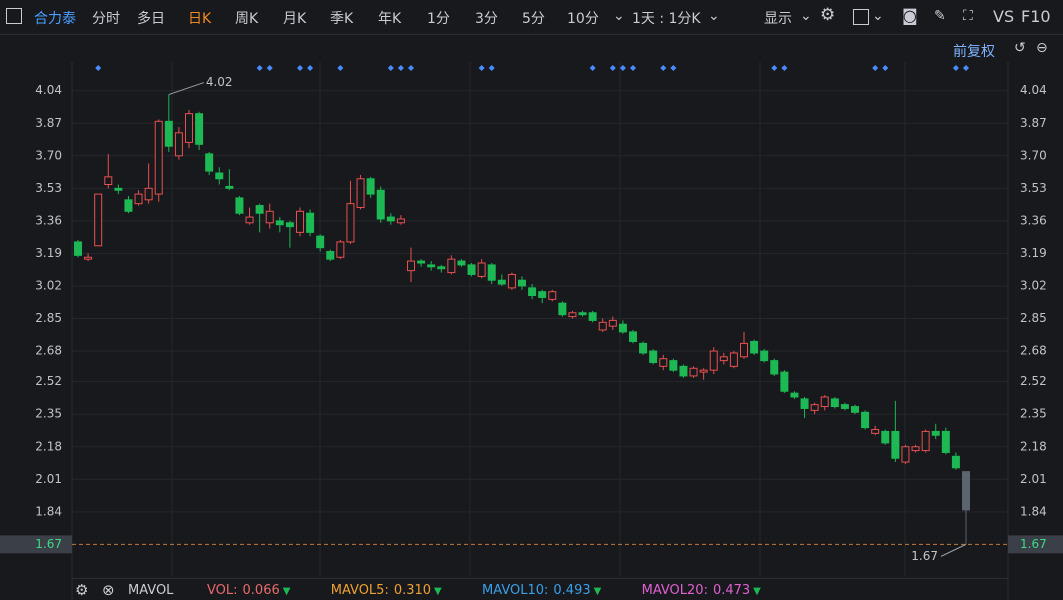 The image size is (1063, 600). I want to click on fullscreen-icon: ⛶, so click(968, 16).